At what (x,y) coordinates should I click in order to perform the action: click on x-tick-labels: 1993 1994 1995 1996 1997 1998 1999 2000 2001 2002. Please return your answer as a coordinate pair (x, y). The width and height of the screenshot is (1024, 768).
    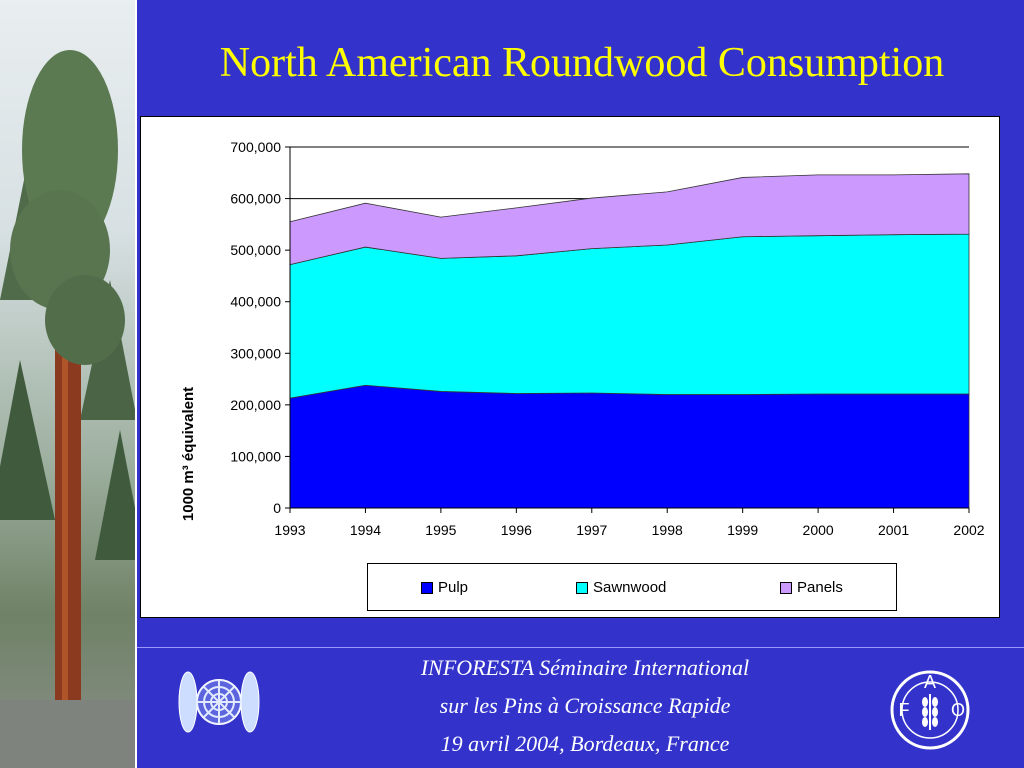
    Looking at the image, I should click on (629, 530).